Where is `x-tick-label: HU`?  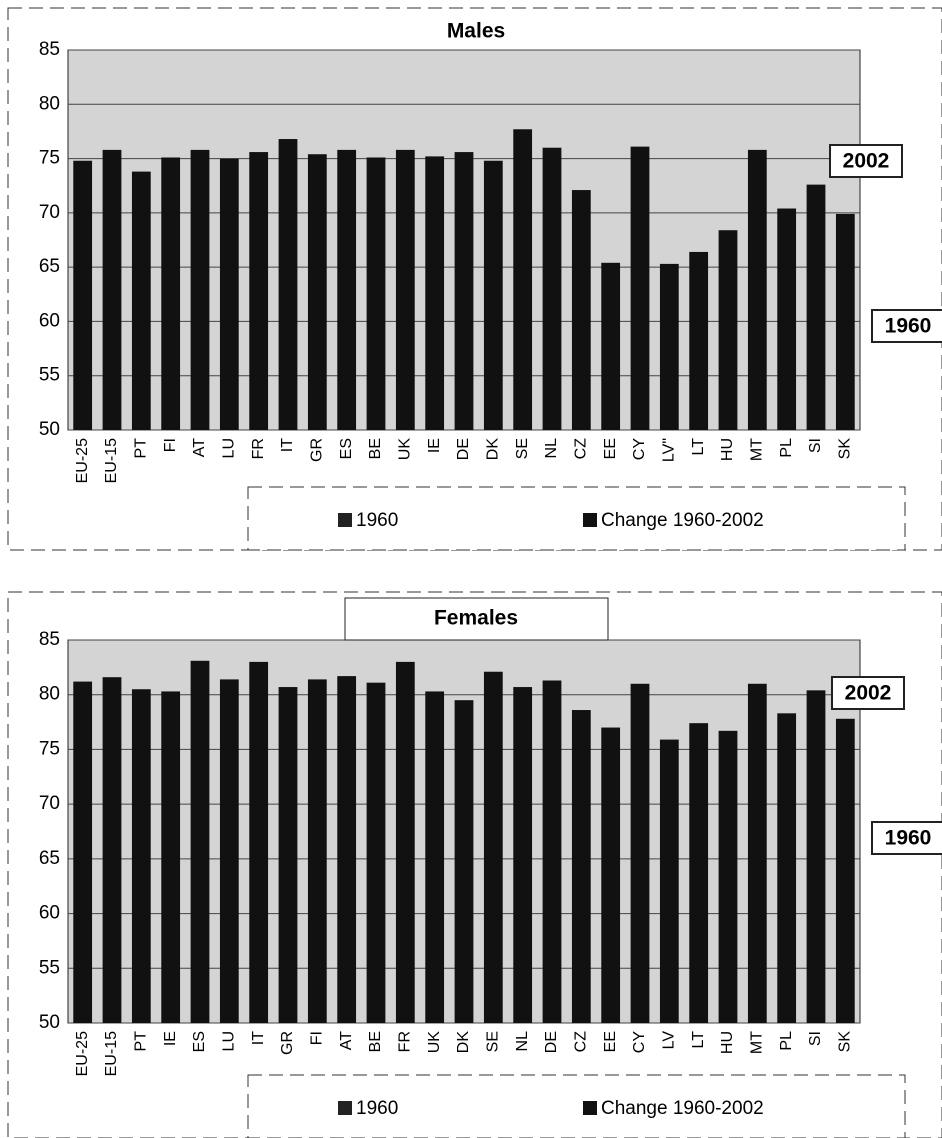
x-tick-label: HU is located at coordinates (727, 449).